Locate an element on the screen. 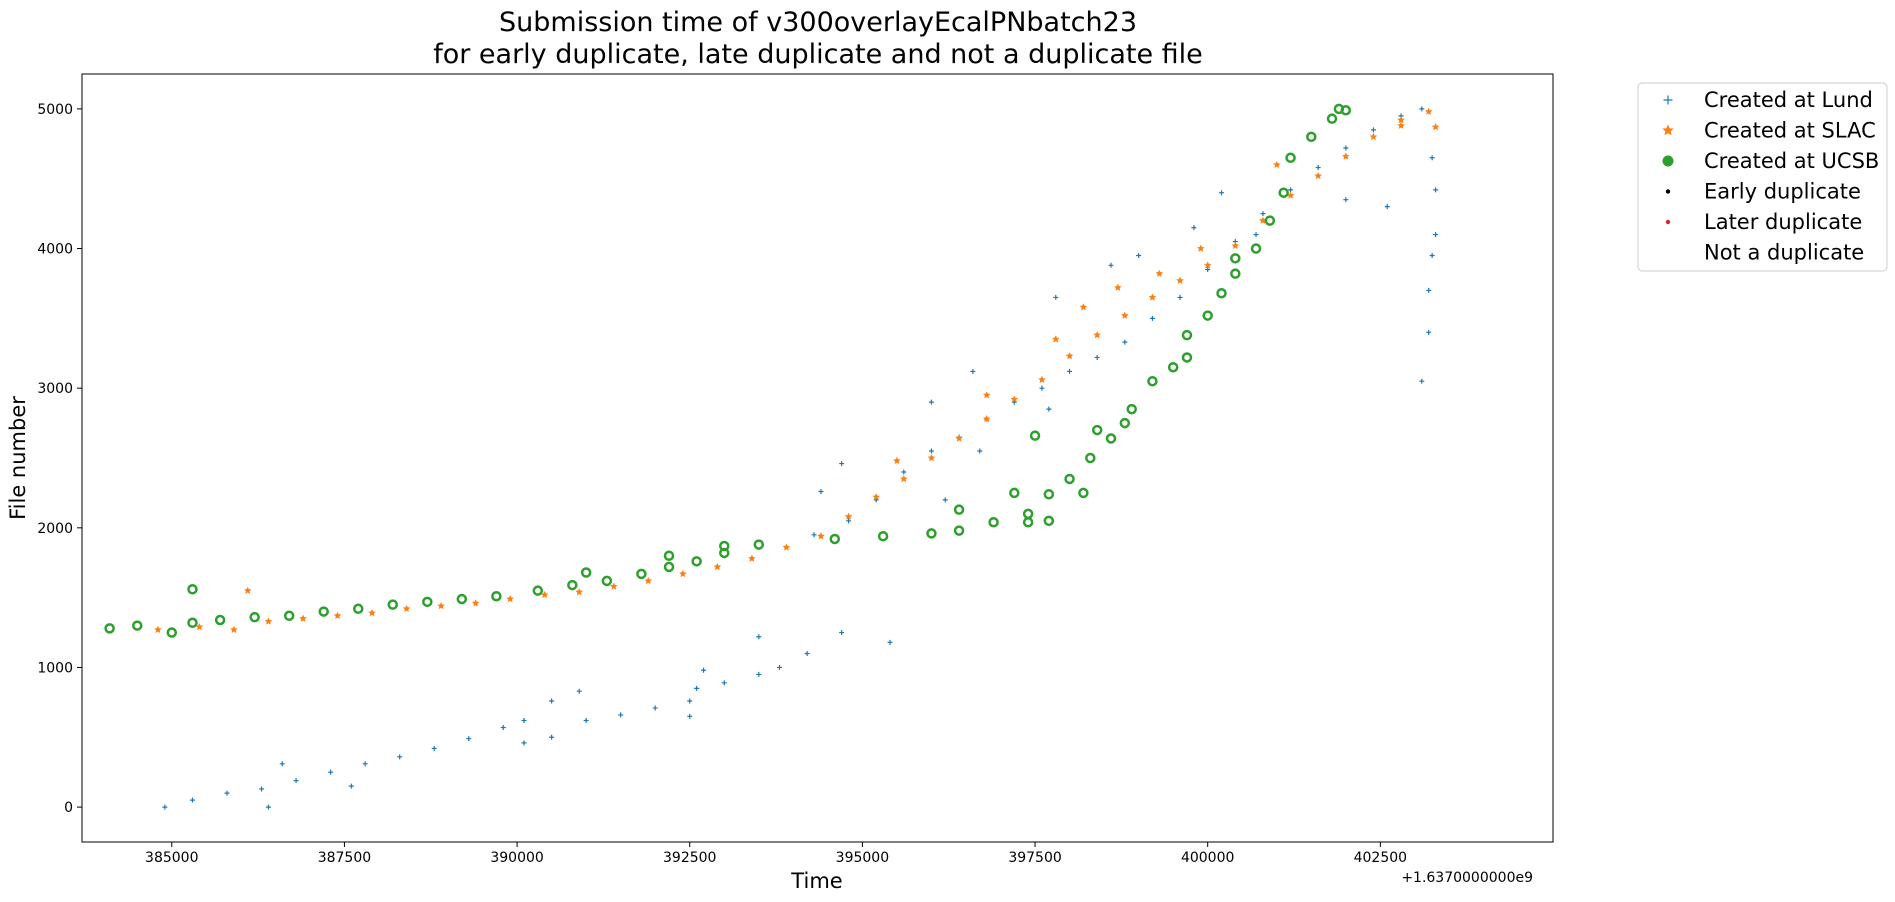 The width and height of the screenshot is (1895, 902). legend-label: Early duplicate is located at coordinates (1782, 192).